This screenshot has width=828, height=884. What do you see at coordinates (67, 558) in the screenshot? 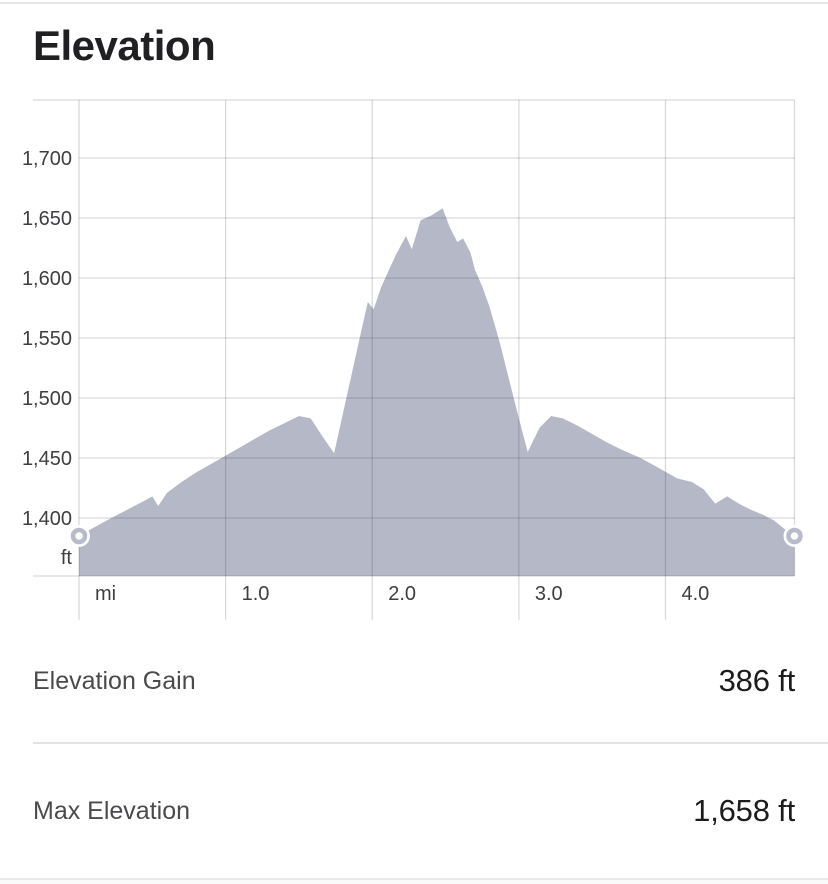
I see `y-axis-unit-label: ft` at bounding box center [67, 558].